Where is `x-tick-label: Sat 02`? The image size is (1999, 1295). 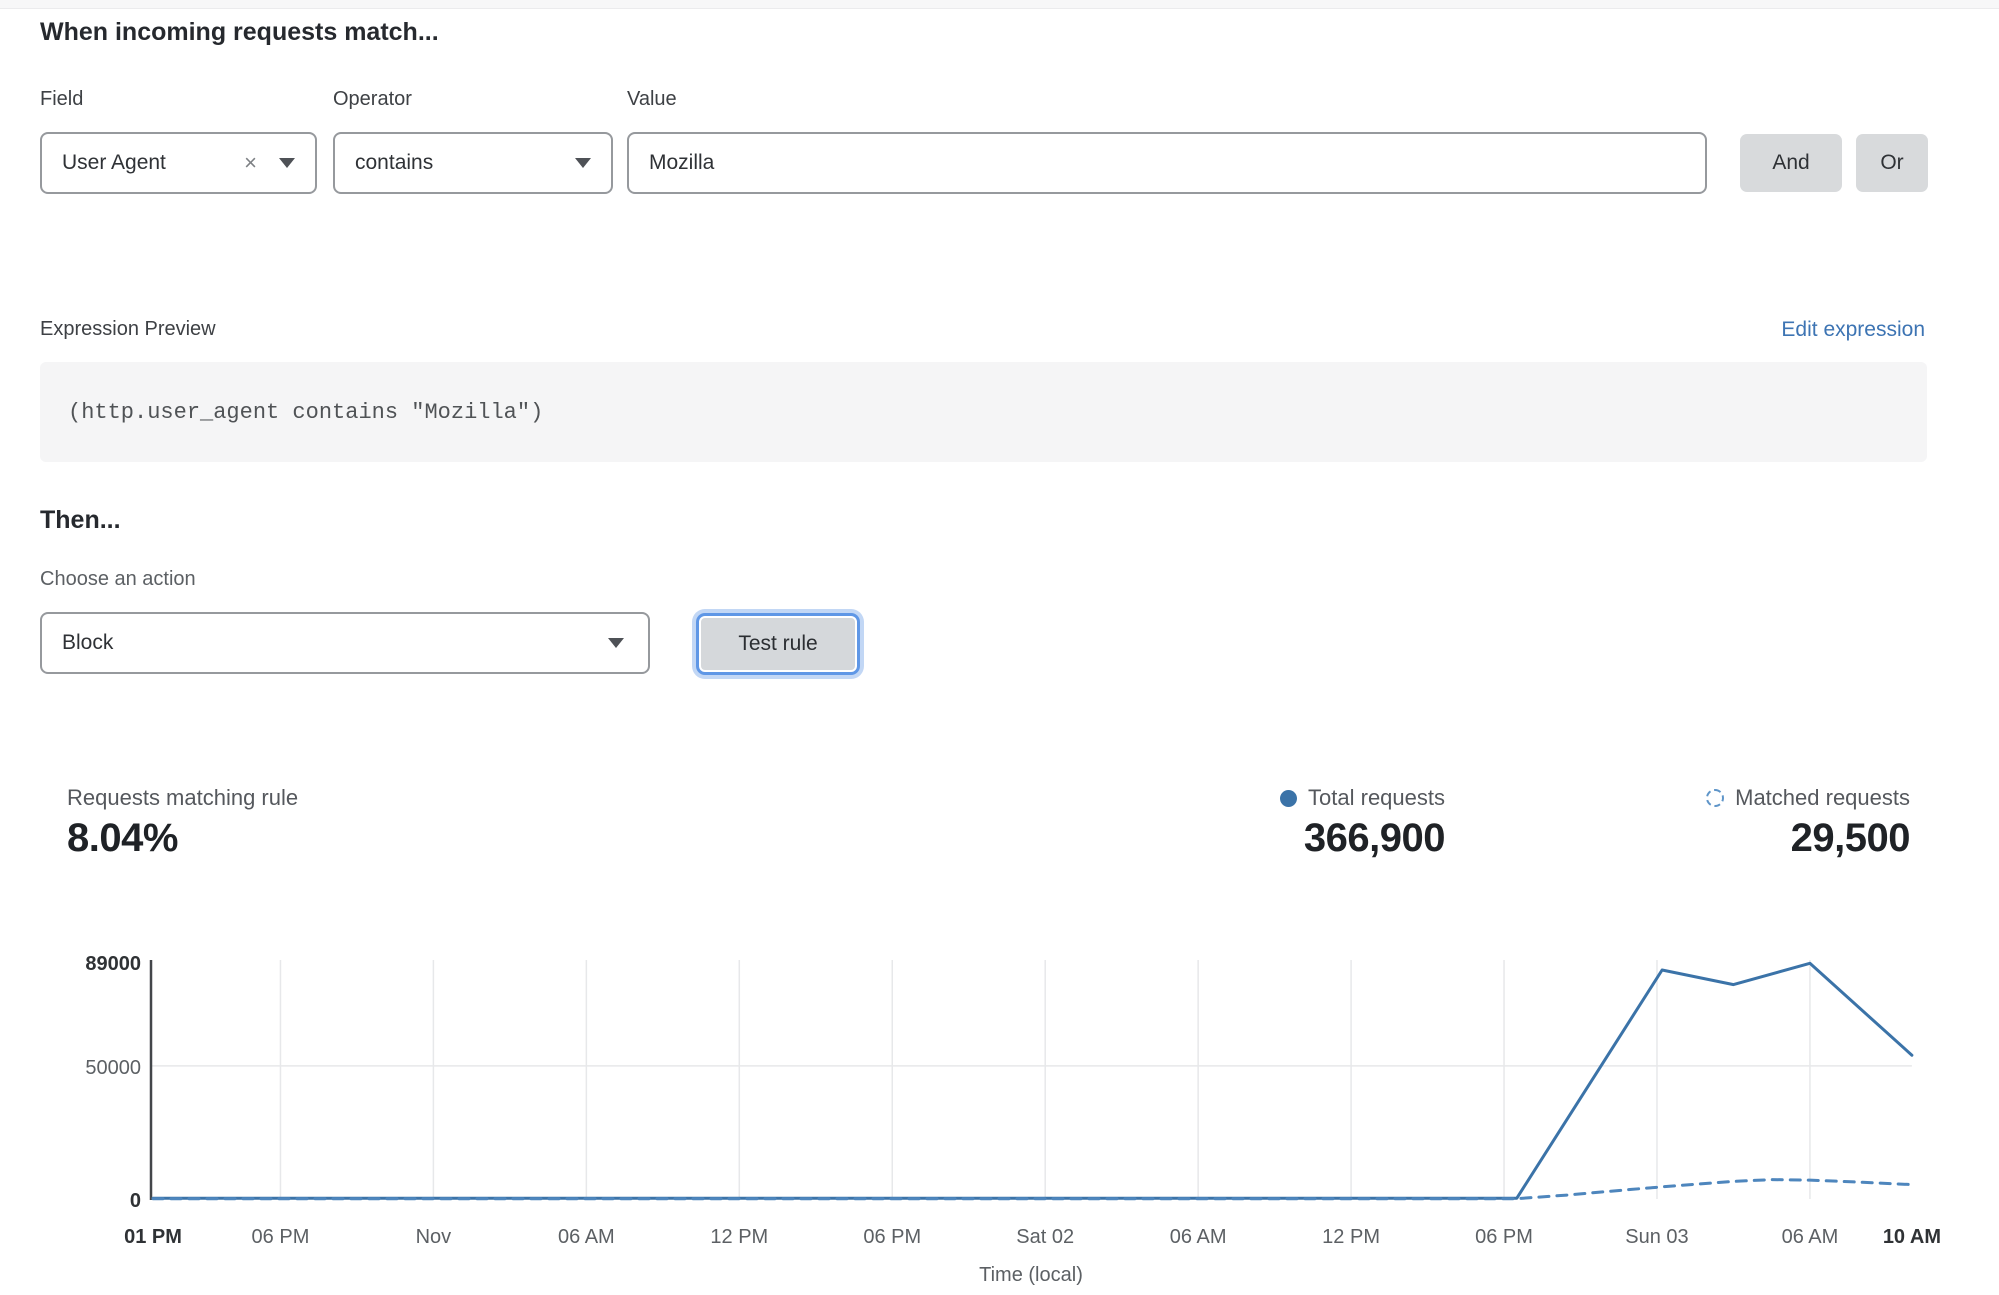 x-tick-label: Sat 02 is located at coordinates (1045, 1237).